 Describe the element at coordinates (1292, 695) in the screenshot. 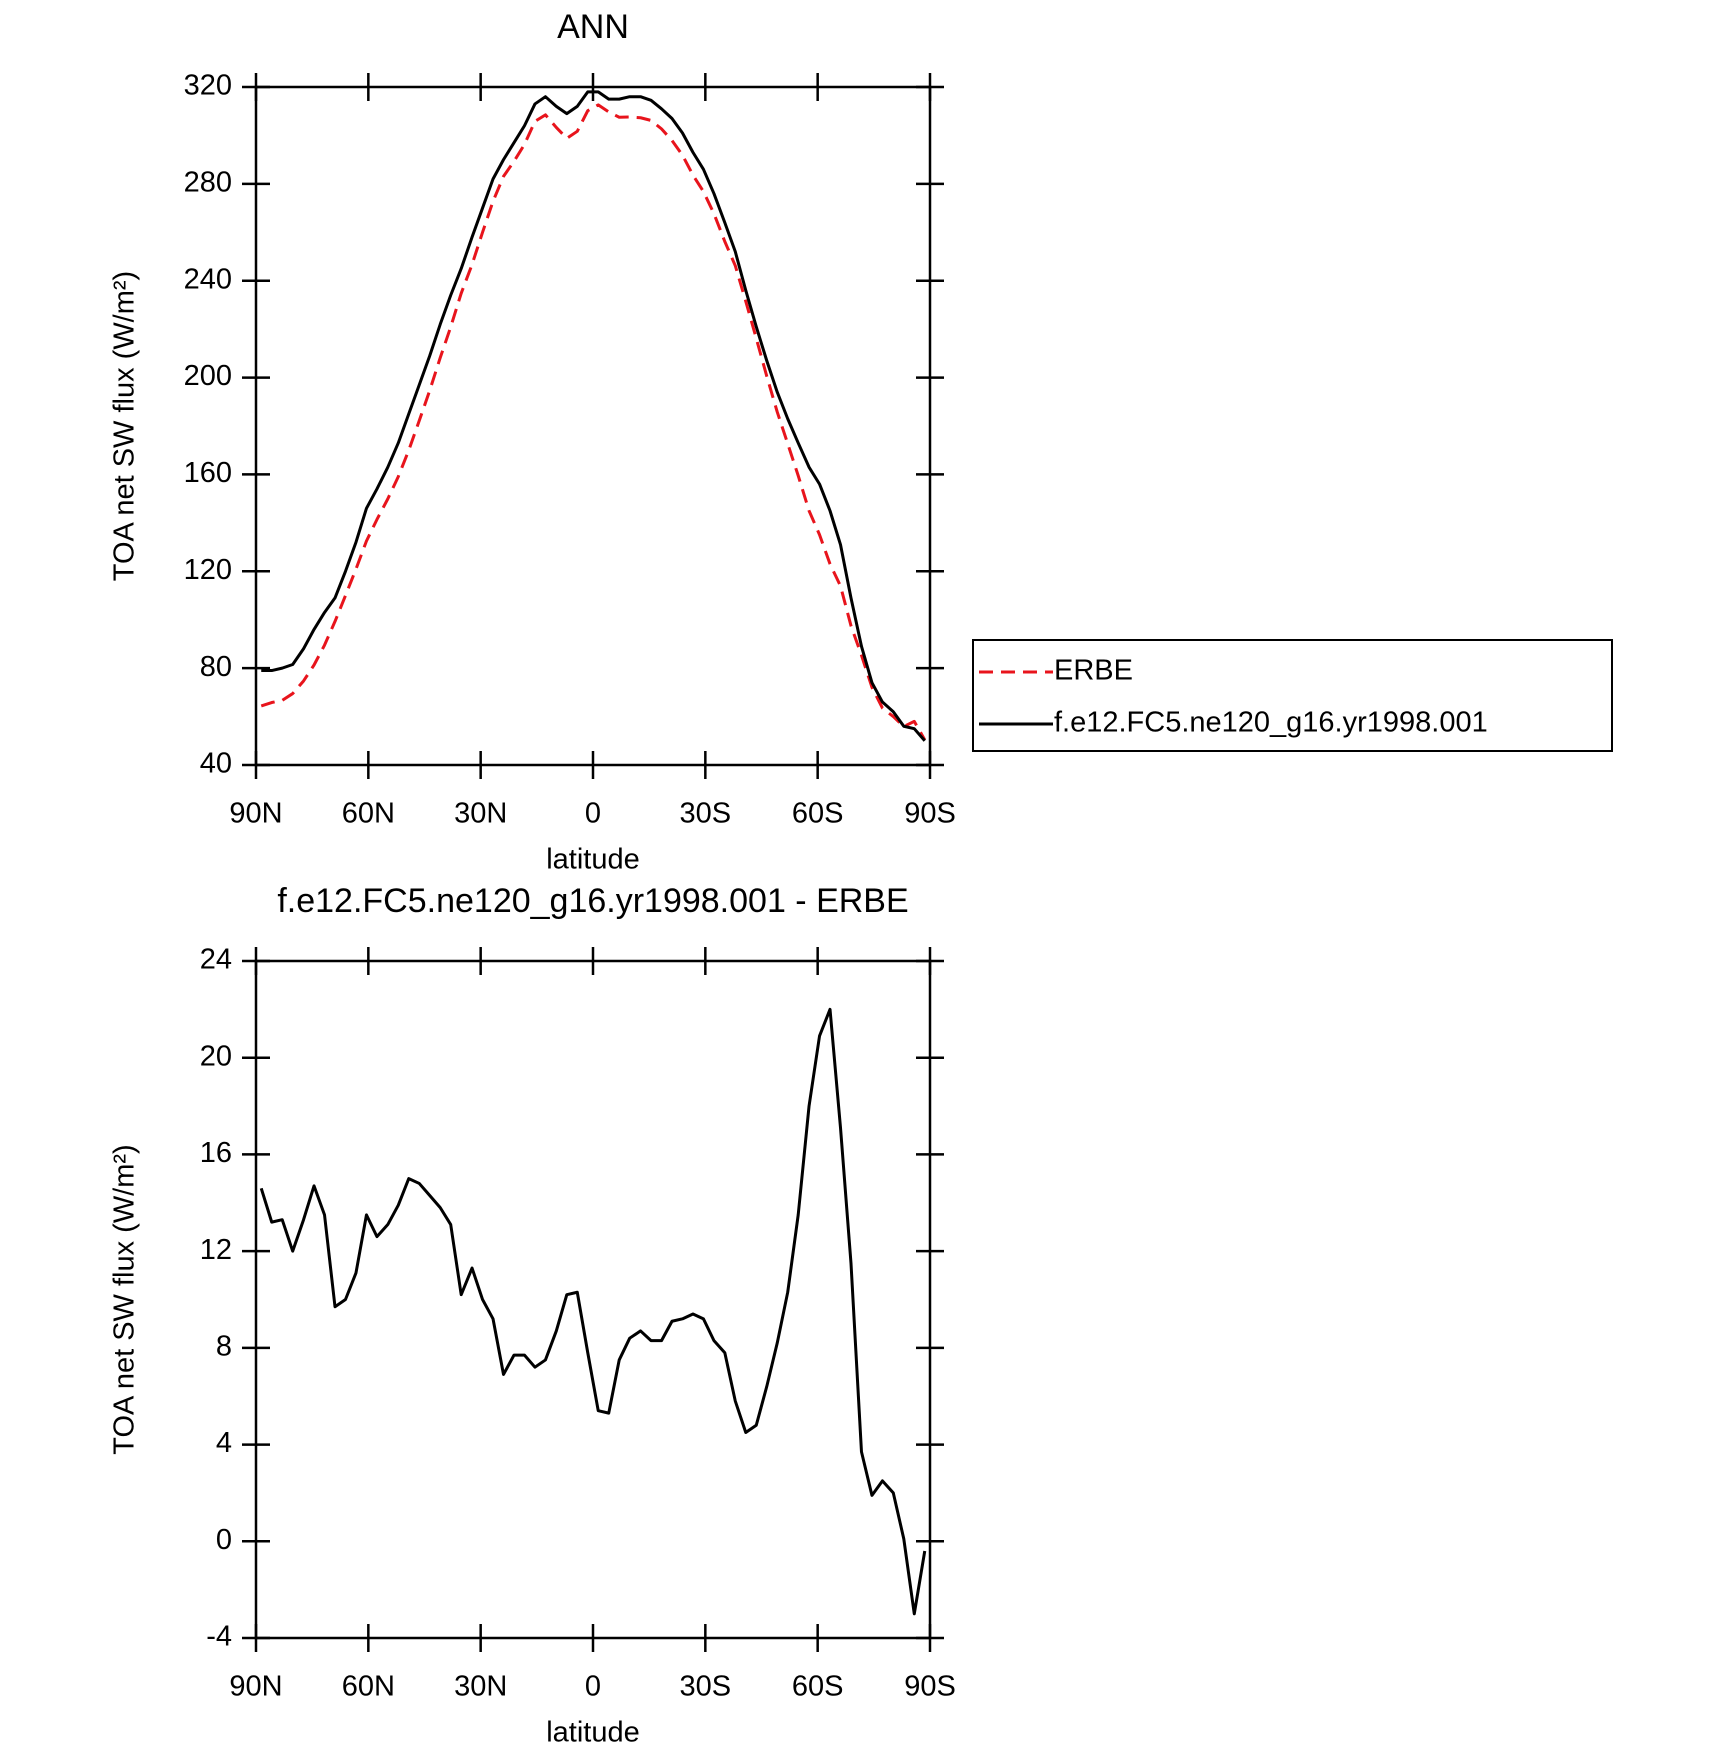

I see `legend-box` at that location.